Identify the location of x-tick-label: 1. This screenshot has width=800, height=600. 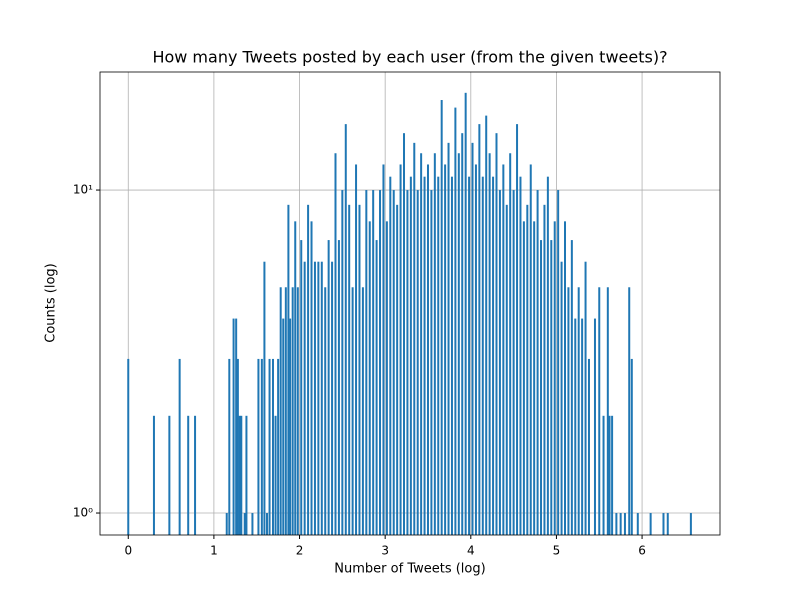
(214, 551).